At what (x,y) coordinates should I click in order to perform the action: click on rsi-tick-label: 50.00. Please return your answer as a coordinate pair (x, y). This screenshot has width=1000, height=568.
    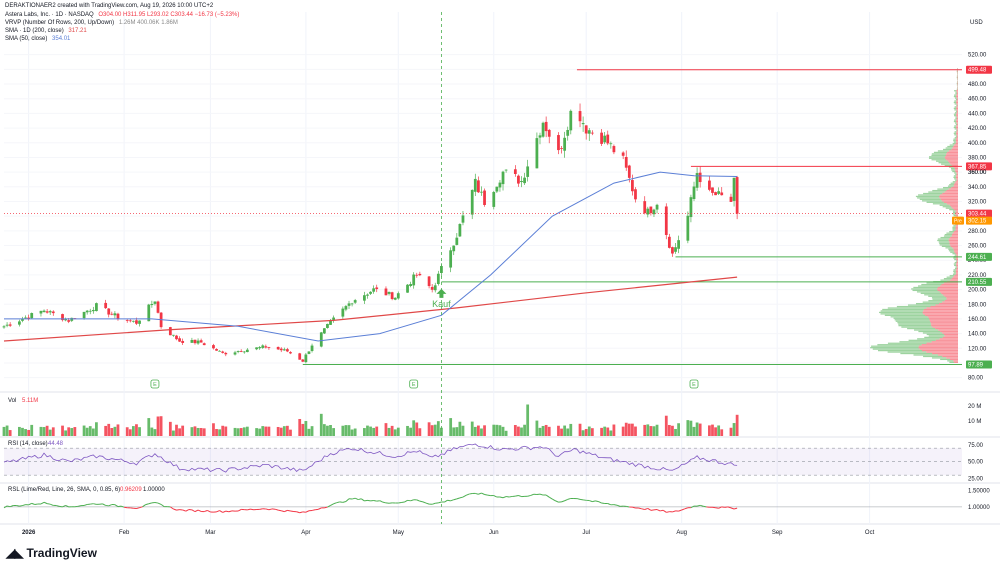
    Looking at the image, I should click on (976, 463).